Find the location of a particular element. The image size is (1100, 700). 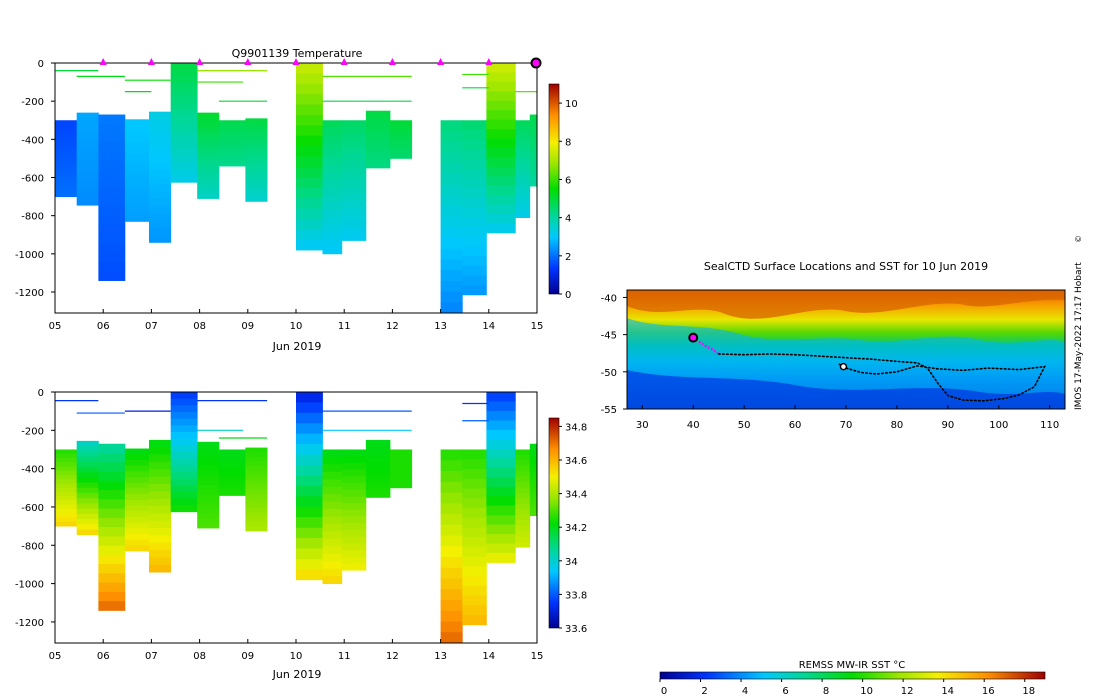

copyright-symbol: © is located at coordinates (1078, 239).